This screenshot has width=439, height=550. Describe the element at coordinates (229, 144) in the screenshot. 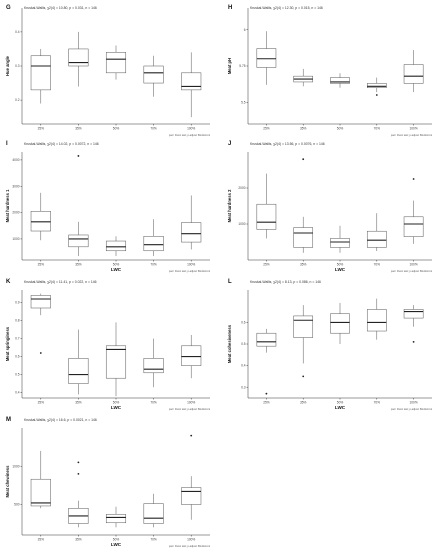

I see `panel-letter: J` at that location.